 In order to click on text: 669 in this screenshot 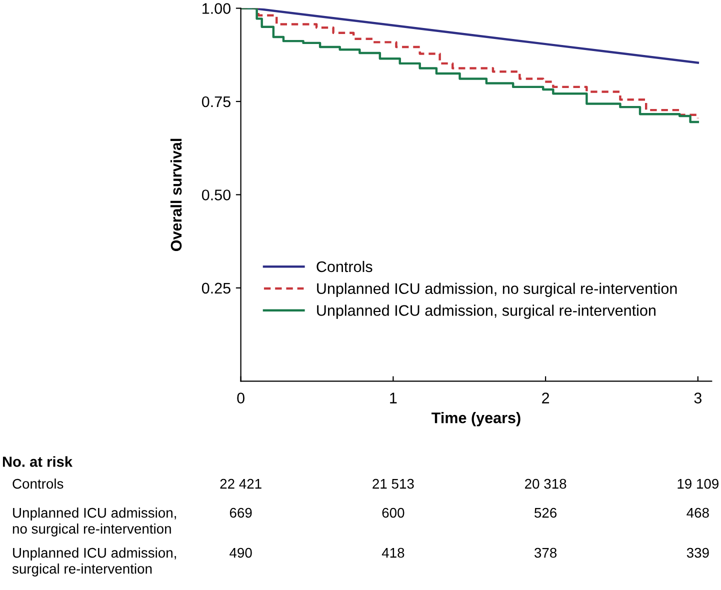, I will do `click(241, 513)`.